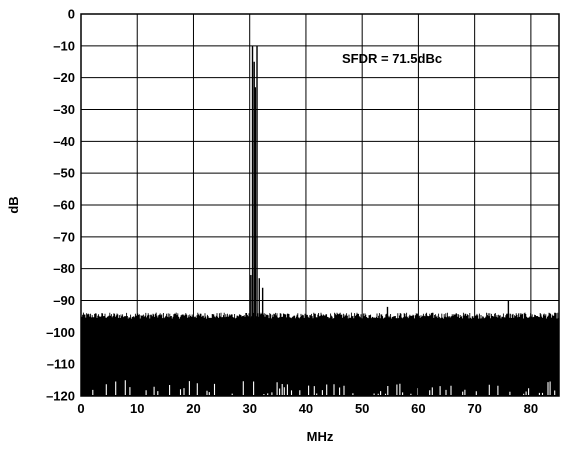 Image resolution: width=562 pixels, height=456 pixels. What do you see at coordinates (531, 408) in the screenshot?
I see `x-tick-label: 80` at bounding box center [531, 408].